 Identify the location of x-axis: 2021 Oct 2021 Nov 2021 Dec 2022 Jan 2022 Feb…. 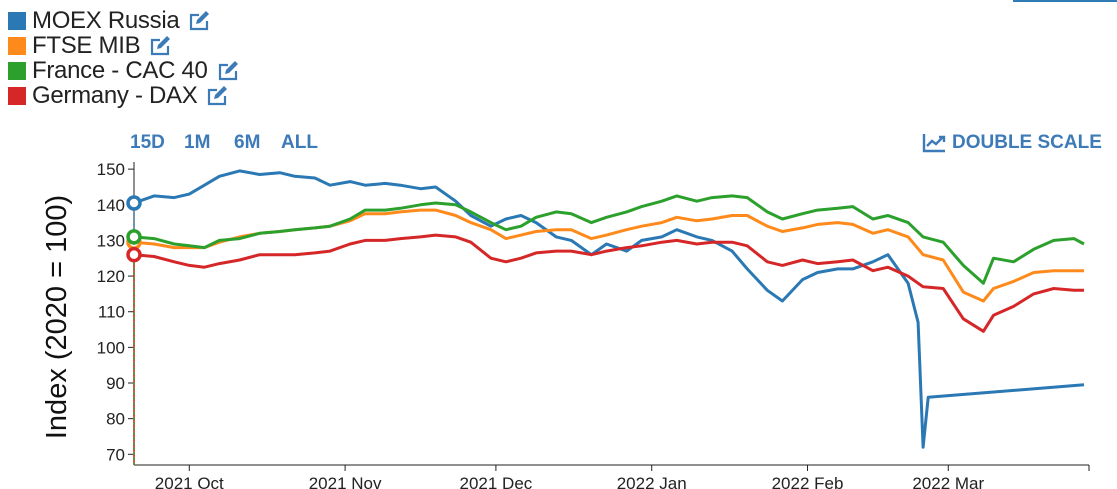
(612, 476).